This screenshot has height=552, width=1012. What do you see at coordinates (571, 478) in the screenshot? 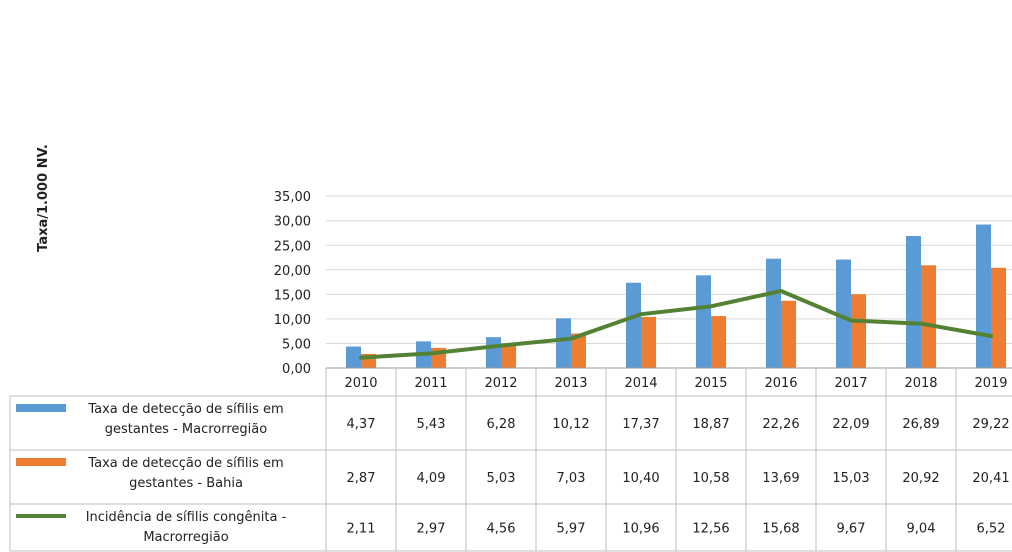
I see `table-cell-value: 7,03` at bounding box center [571, 478].